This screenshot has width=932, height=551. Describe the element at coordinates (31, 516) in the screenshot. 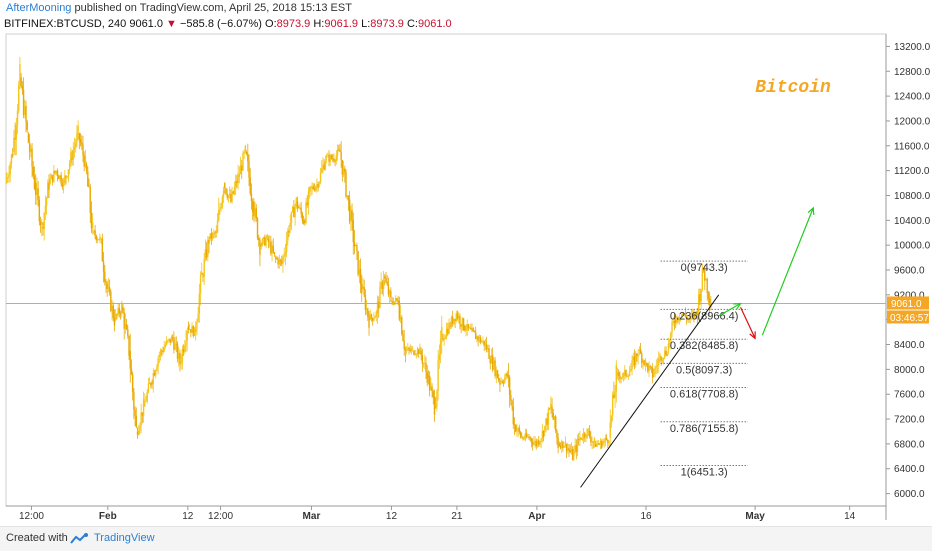

I see `x-tick-label: 12:00` at that location.